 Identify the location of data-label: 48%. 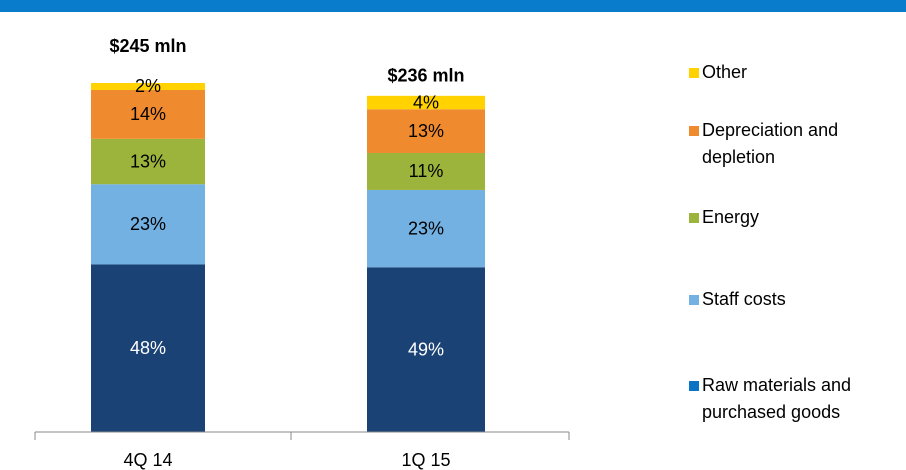
(148, 348).